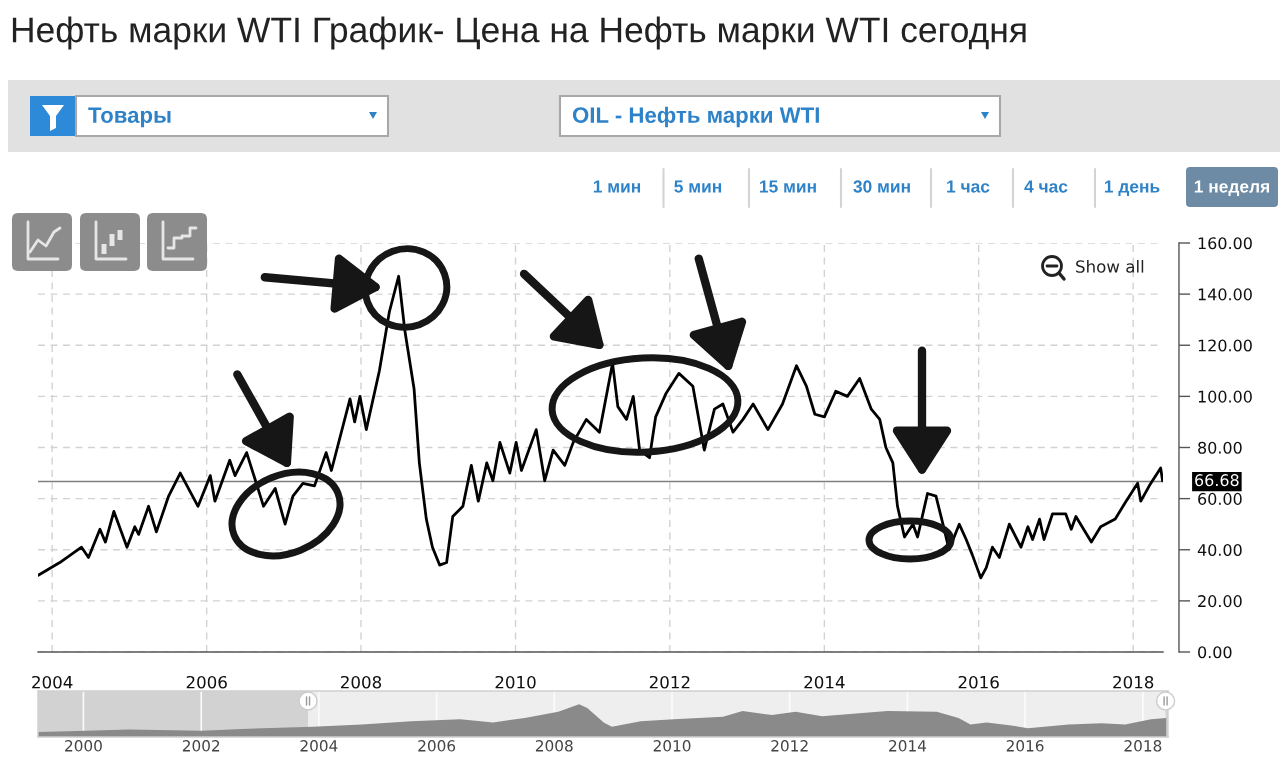  I want to click on y-tick-label: 80.00, so click(1220, 447).